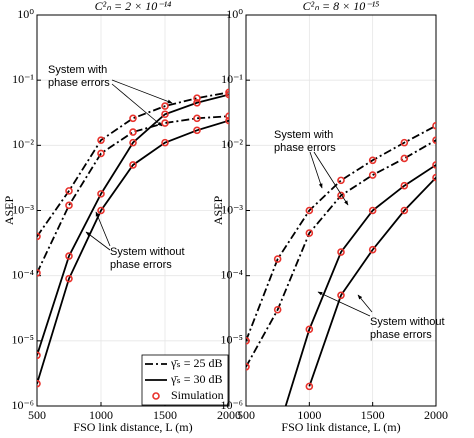 This screenshot has width=474, height=438. Describe the element at coordinates (196, 363) in the screenshot. I see `legend-label: γ̄ₛ = 25 dB` at that location.